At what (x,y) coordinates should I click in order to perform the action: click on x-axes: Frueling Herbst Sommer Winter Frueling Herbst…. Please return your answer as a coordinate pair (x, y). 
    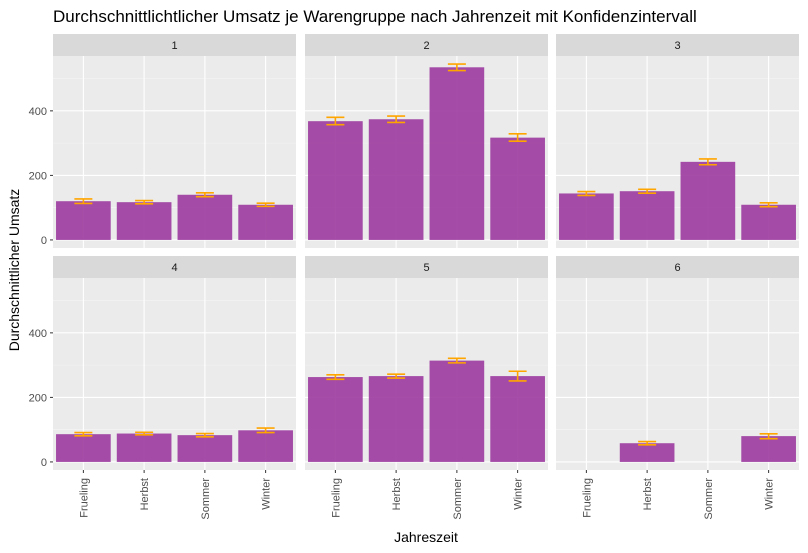
    Looking at the image, I should click on (427, 495).